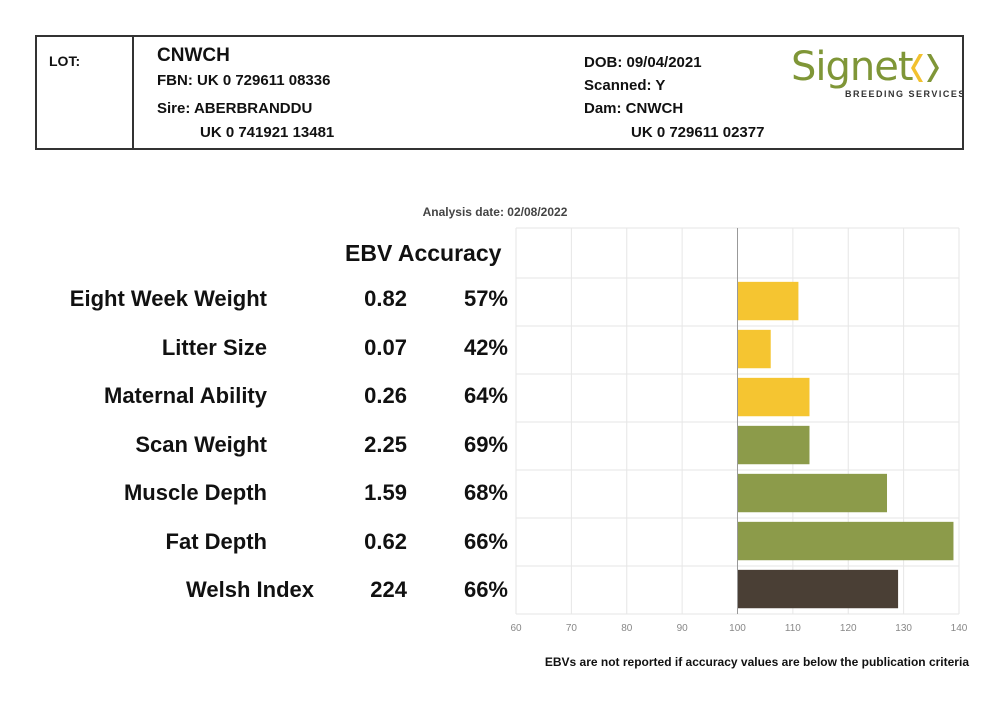 The image size is (1000, 708). I want to click on sire-id: UK 0 741921 13481, so click(267, 132).